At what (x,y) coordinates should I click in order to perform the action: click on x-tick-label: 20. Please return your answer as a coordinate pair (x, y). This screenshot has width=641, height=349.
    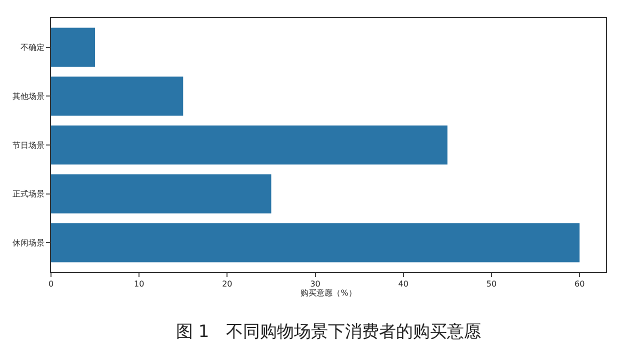
    Looking at the image, I should click on (227, 284).